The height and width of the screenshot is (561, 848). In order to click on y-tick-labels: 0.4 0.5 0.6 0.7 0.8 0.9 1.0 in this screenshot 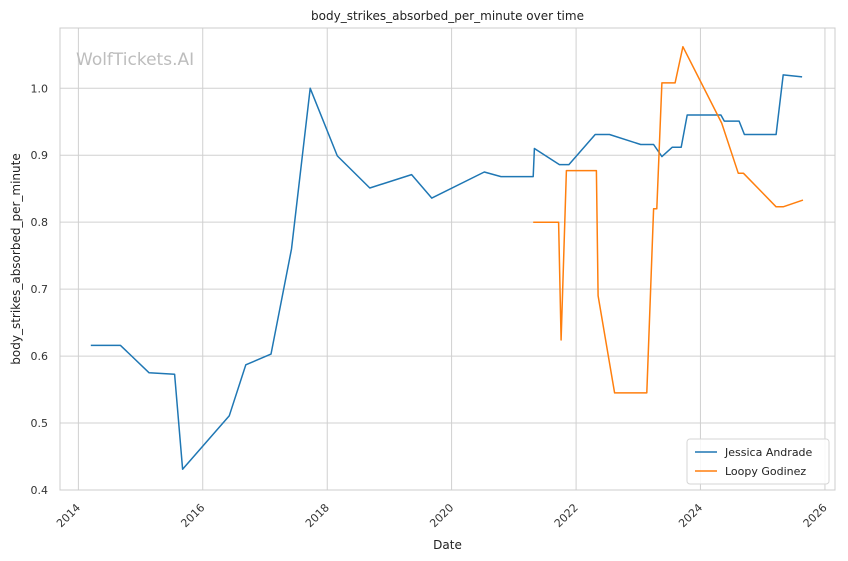, I will do `click(40, 289)`.